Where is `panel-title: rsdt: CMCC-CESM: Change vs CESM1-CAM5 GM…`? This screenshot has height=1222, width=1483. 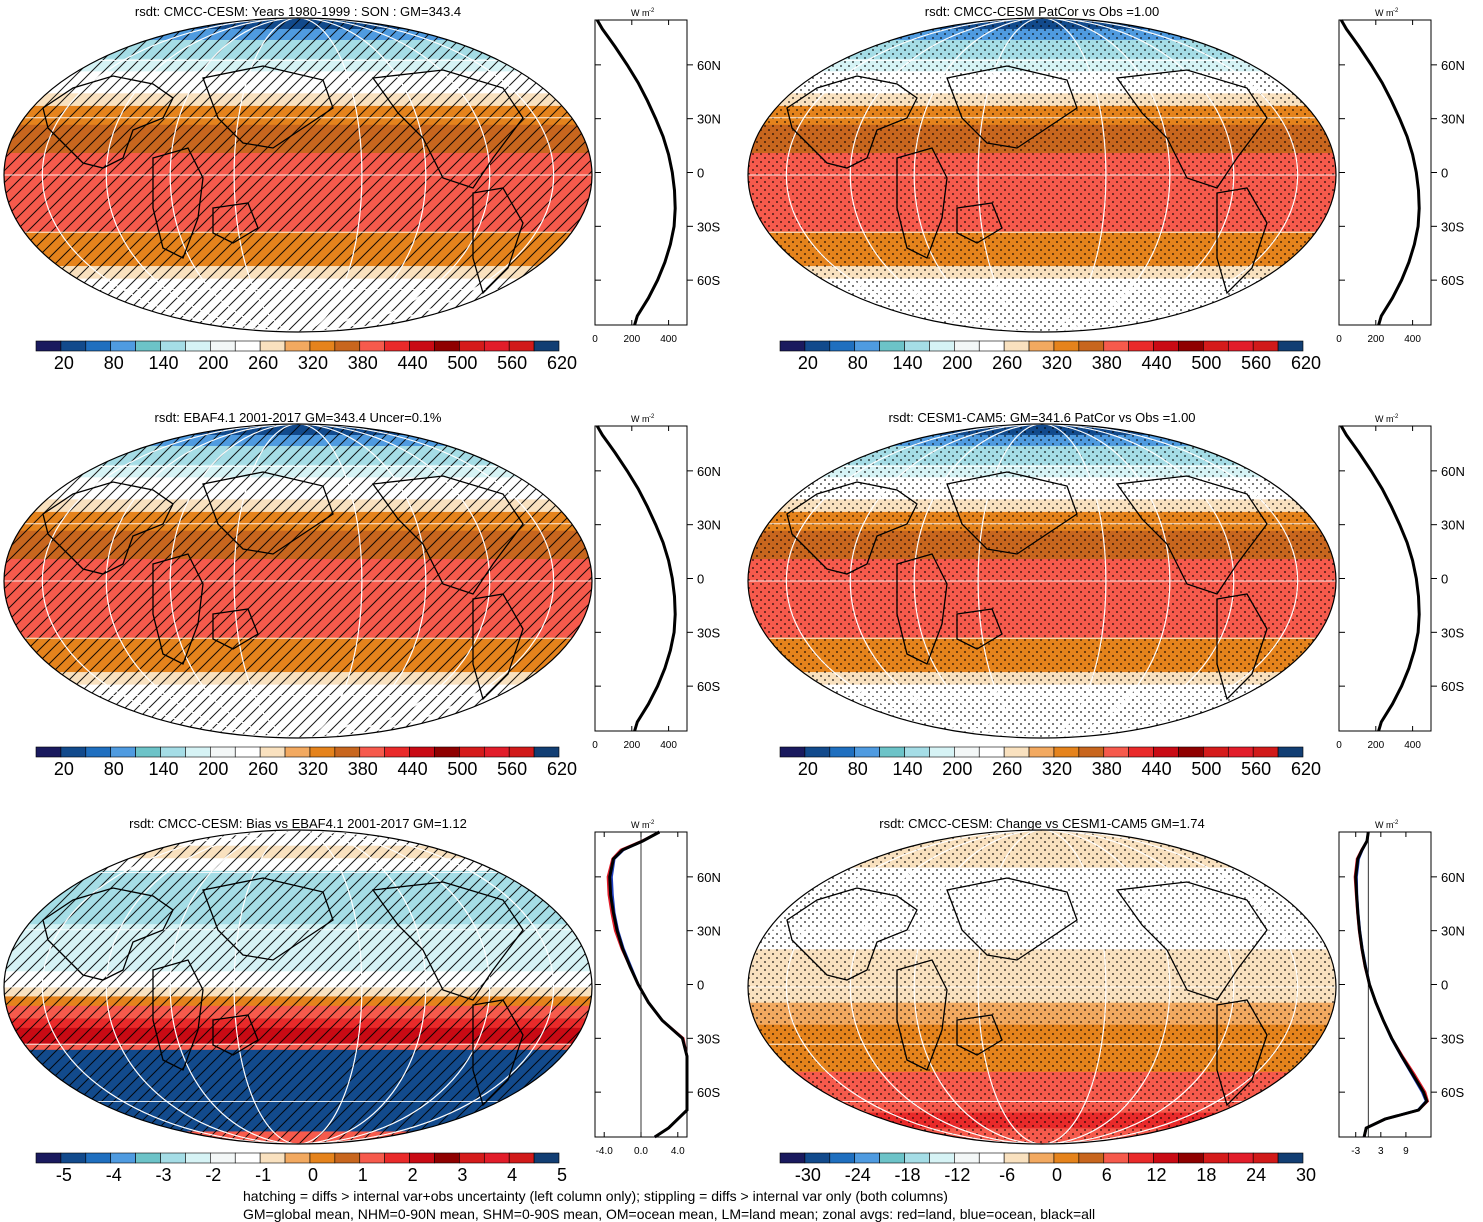
panel-title: rsdt: CMCC-CESM: Change vs CESM1-CAM5 GM… is located at coordinates (1042, 823).